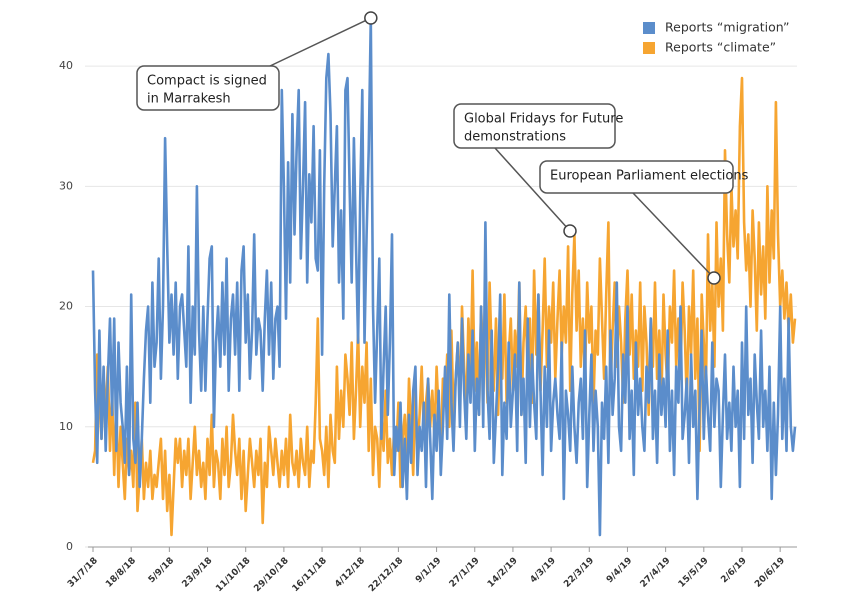 This screenshot has height=600, width=850. I want to click on y-tick-label: 0, so click(69, 546).